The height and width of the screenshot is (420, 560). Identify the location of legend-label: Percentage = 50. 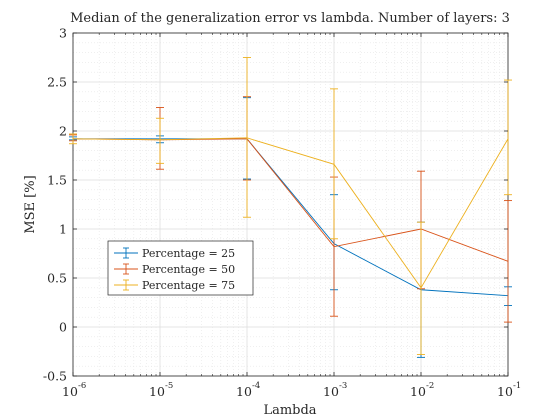
(188, 269).